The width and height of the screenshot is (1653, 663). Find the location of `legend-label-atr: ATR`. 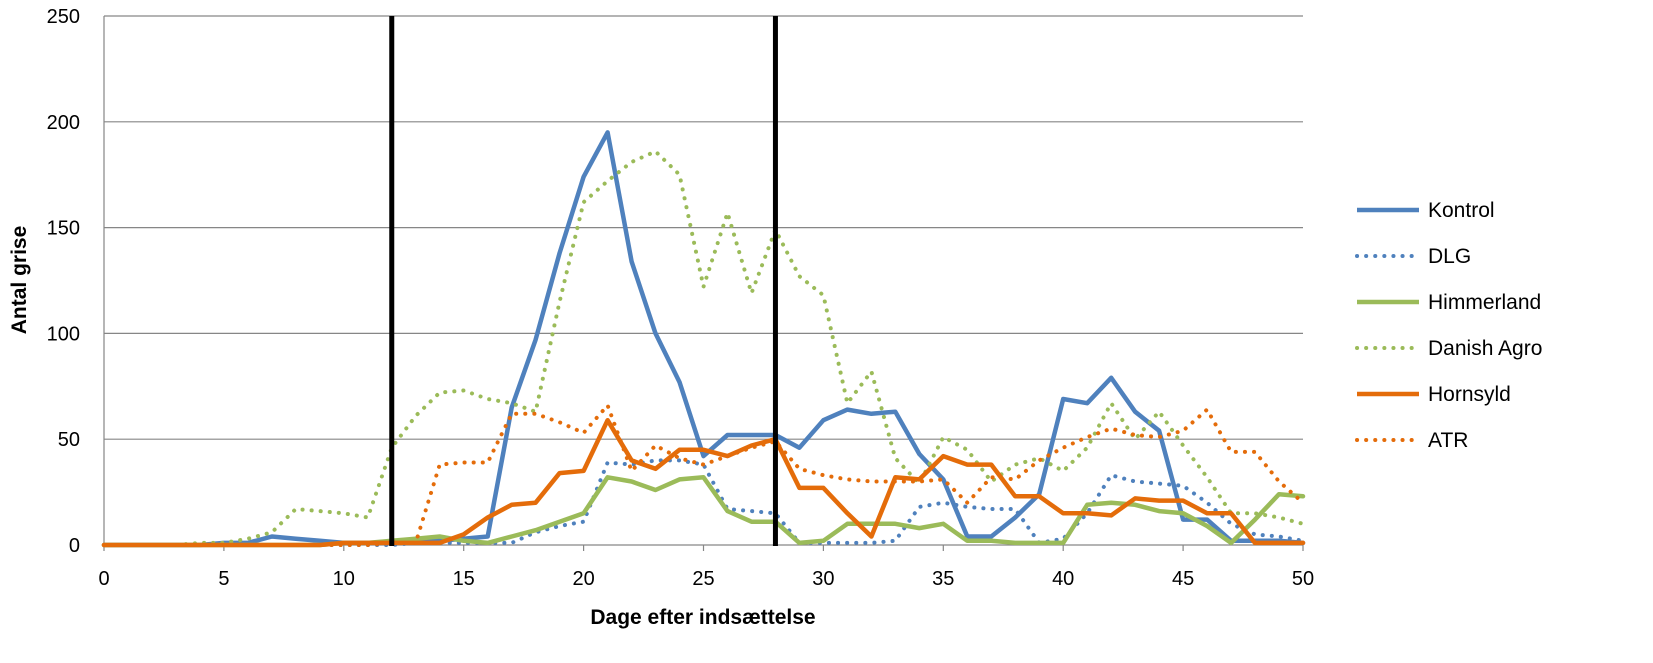

legend-label-atr: ATR is located at coordinates (1448, 440).